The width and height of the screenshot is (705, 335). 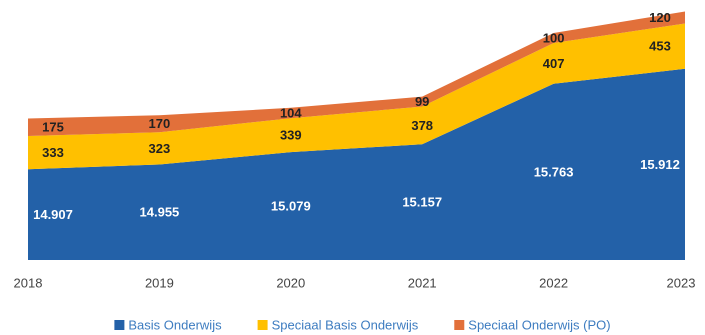 What do you see at coordinates (681, 282) in the screenshot?
I see `x-tick-label: 2023` at bounding box center [681, 282].